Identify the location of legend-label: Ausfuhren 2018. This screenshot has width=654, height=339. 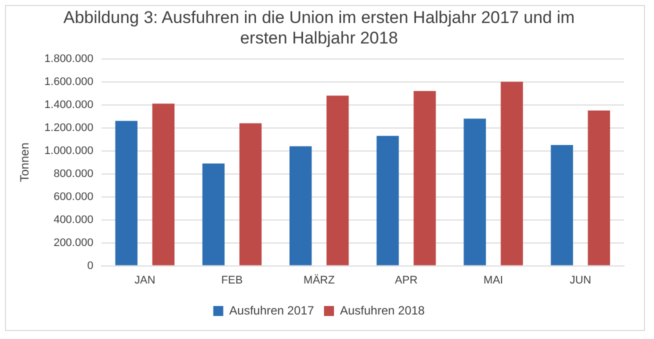
(383, 310).